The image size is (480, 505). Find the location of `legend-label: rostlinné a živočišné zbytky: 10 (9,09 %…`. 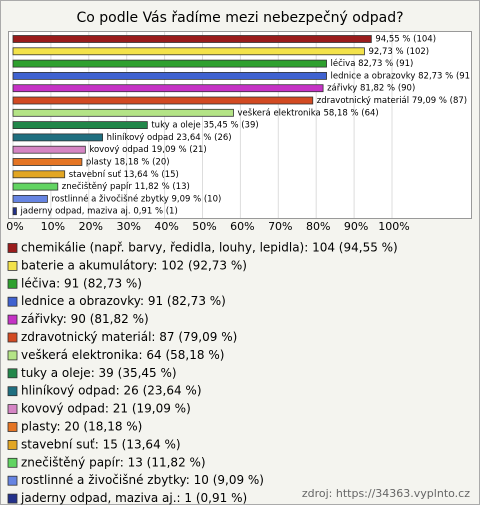

legend-label: rostlinné a živočišné zbytky: 10 (9,09 %… is located at coordinates (142, 480).